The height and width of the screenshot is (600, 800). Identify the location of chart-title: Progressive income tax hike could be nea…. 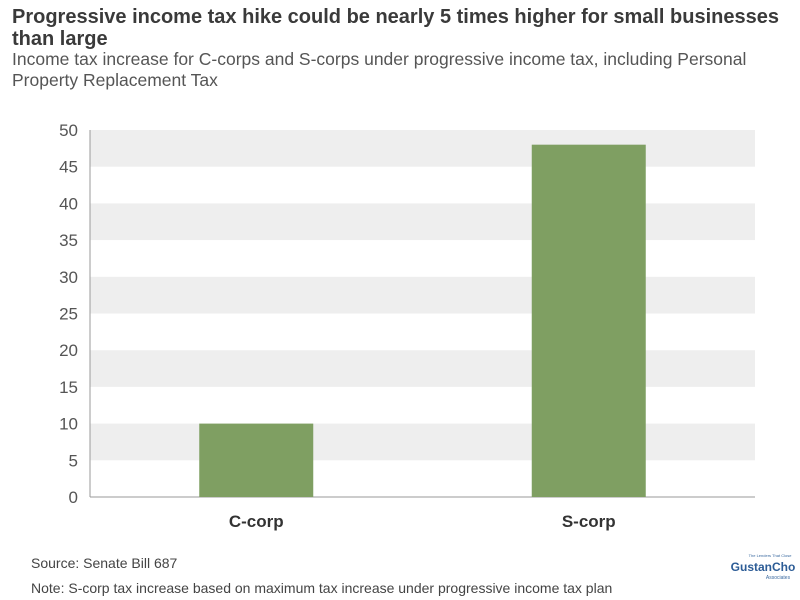
(395, 28).